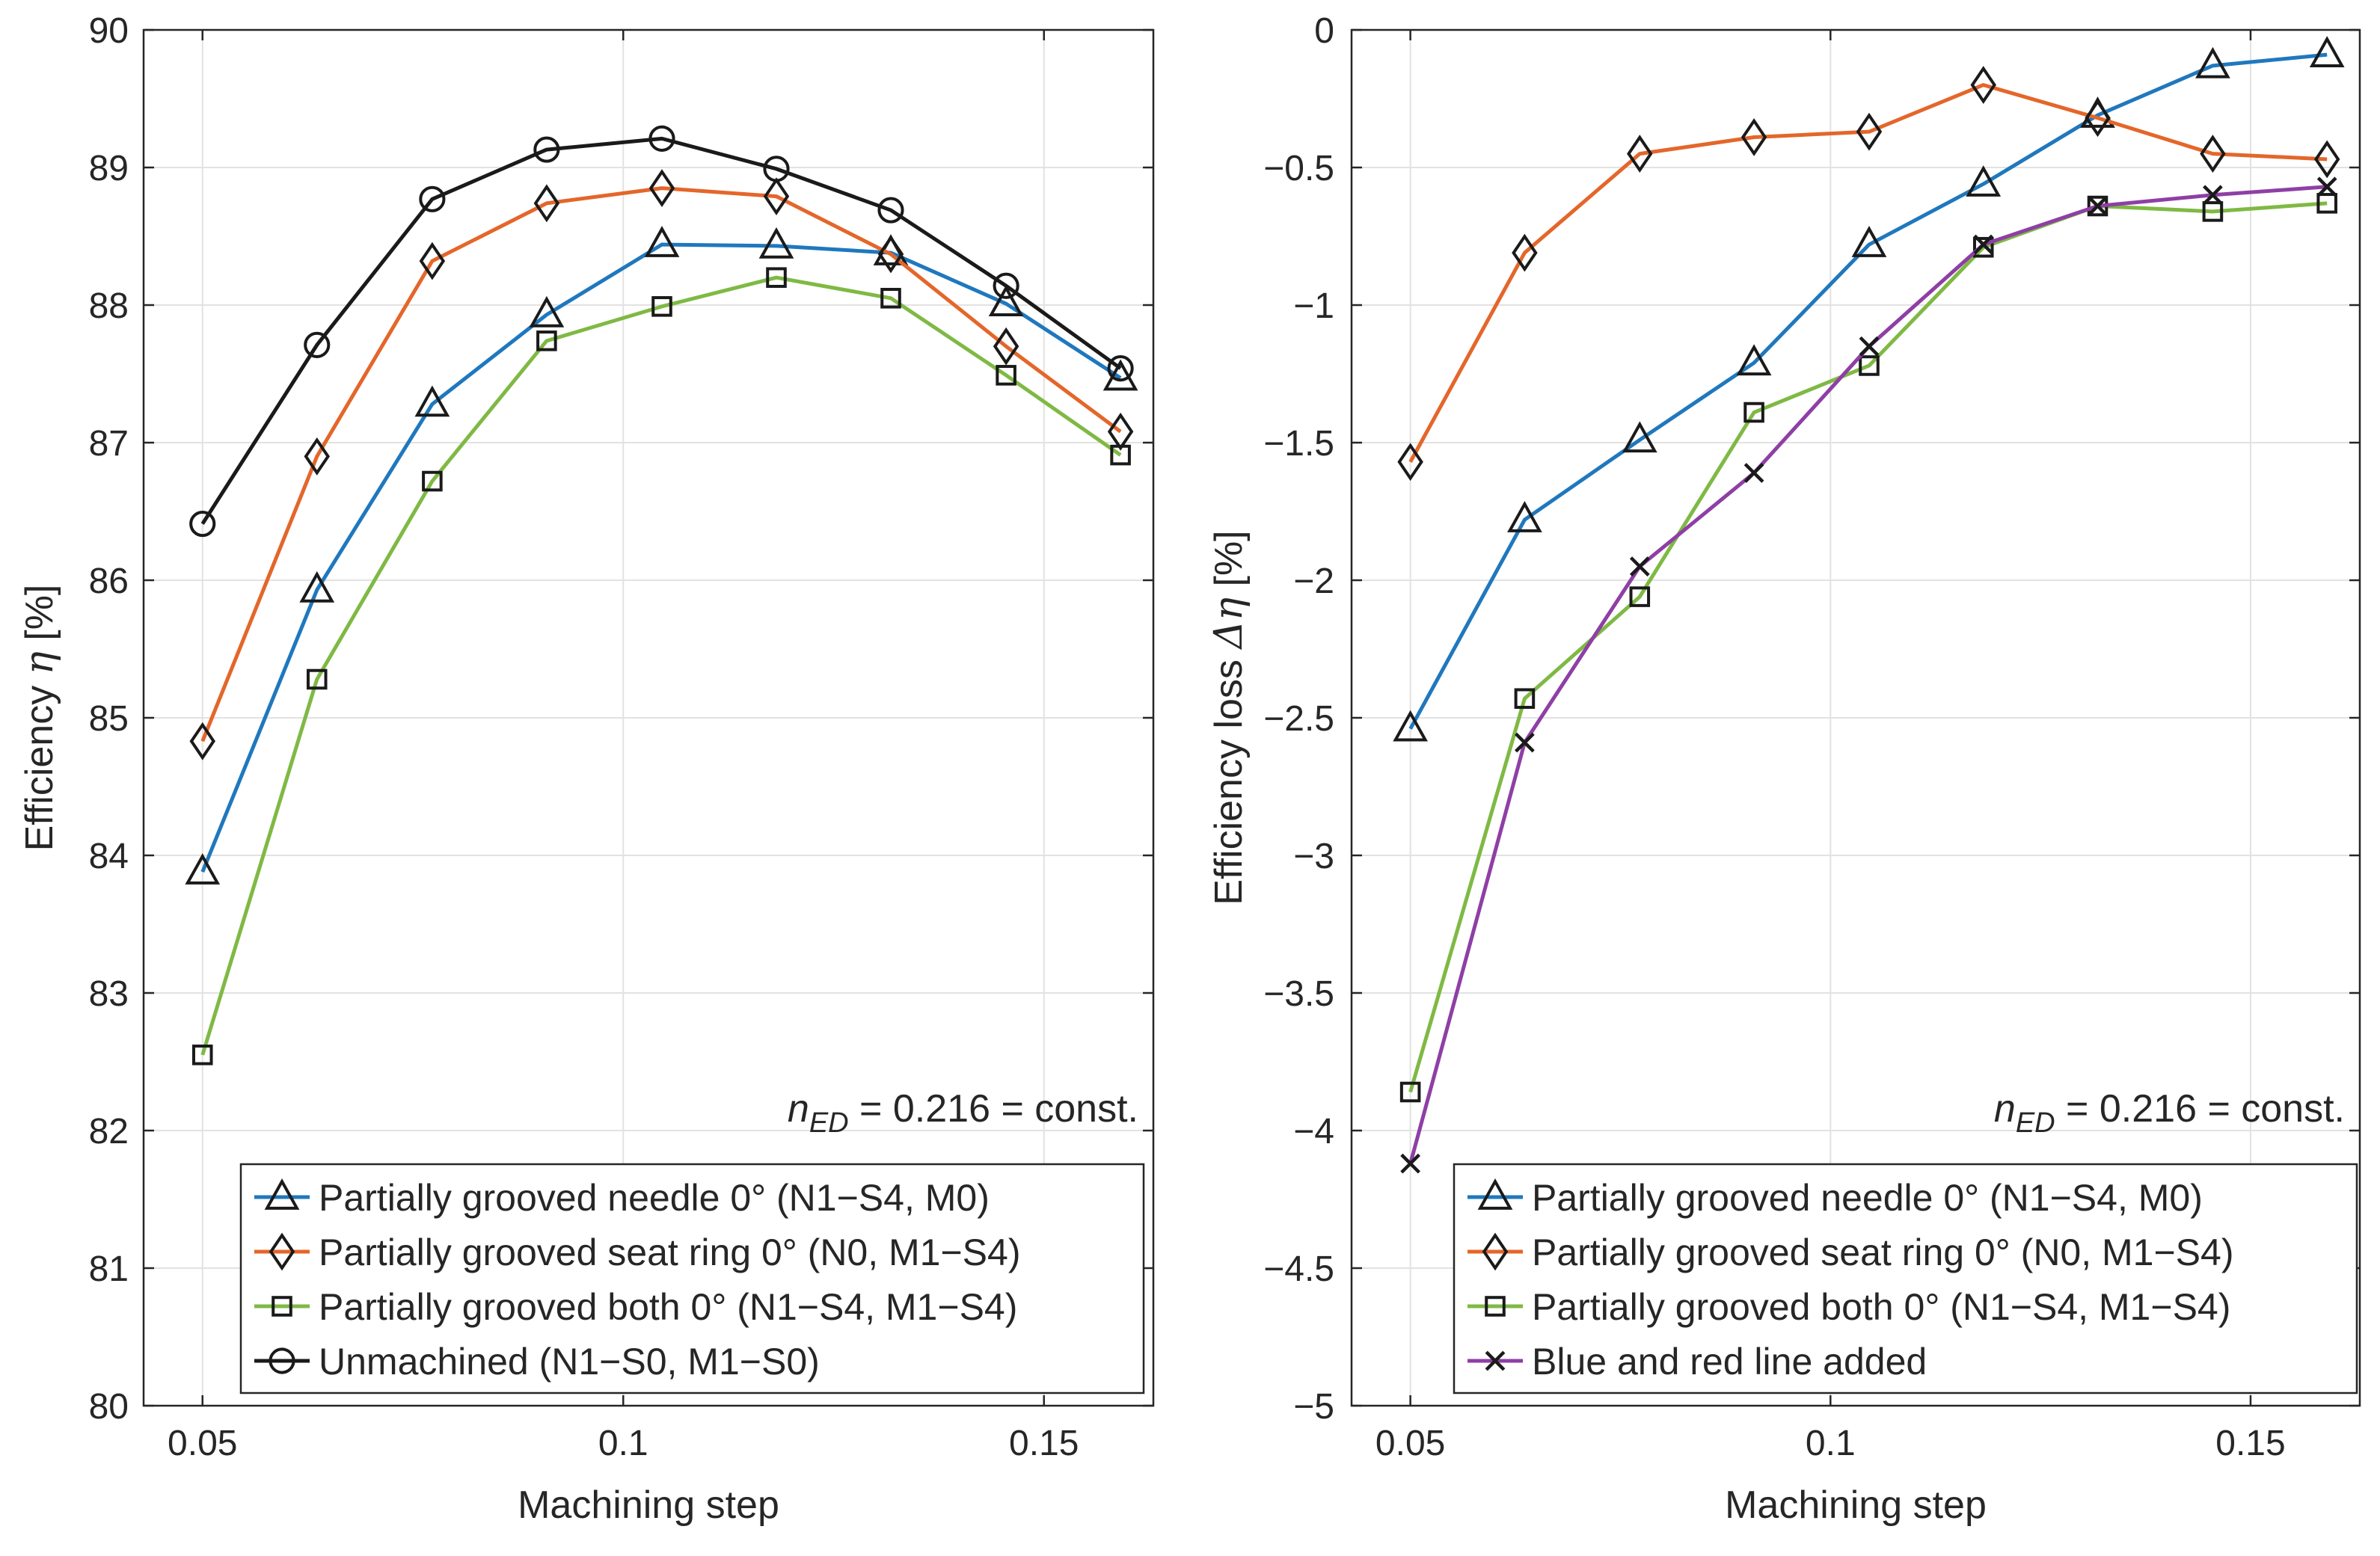  What do you see at coordinates (1298, 444) in the screenshot?
I see `y-tick-label: −1.5` at bounding box center [1298, 444].